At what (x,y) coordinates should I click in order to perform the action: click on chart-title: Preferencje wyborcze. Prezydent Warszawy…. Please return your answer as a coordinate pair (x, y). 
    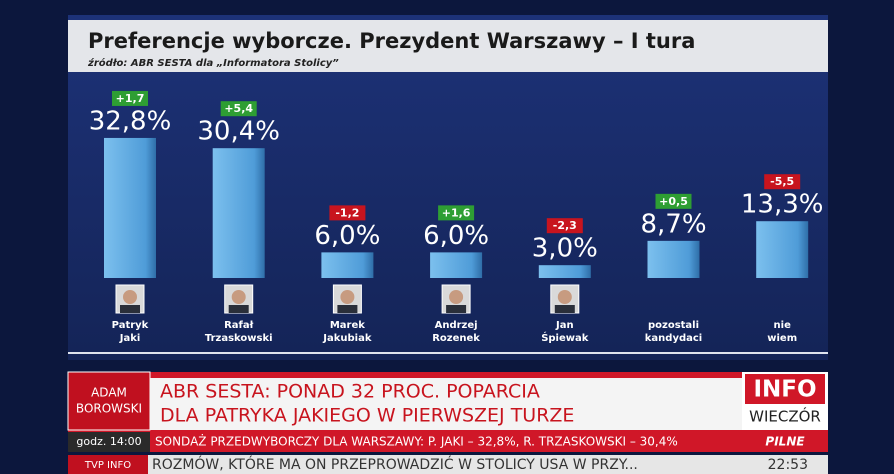
    Looking at the image, I should click on (391, 41).